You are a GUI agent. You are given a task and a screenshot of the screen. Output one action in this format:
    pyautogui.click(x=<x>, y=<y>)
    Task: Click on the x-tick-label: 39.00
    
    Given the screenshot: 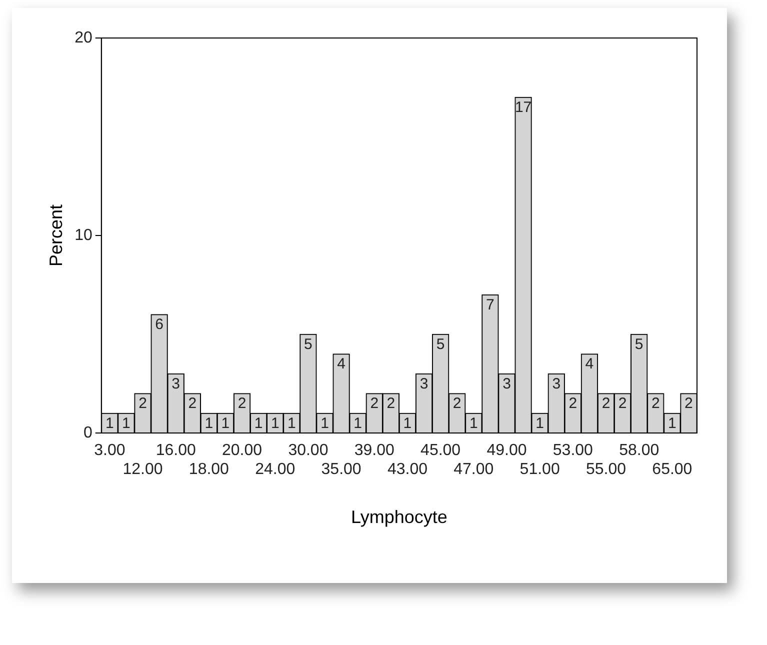 What is the action you would take?
    pyautogui.click(x=374, y=451)
    